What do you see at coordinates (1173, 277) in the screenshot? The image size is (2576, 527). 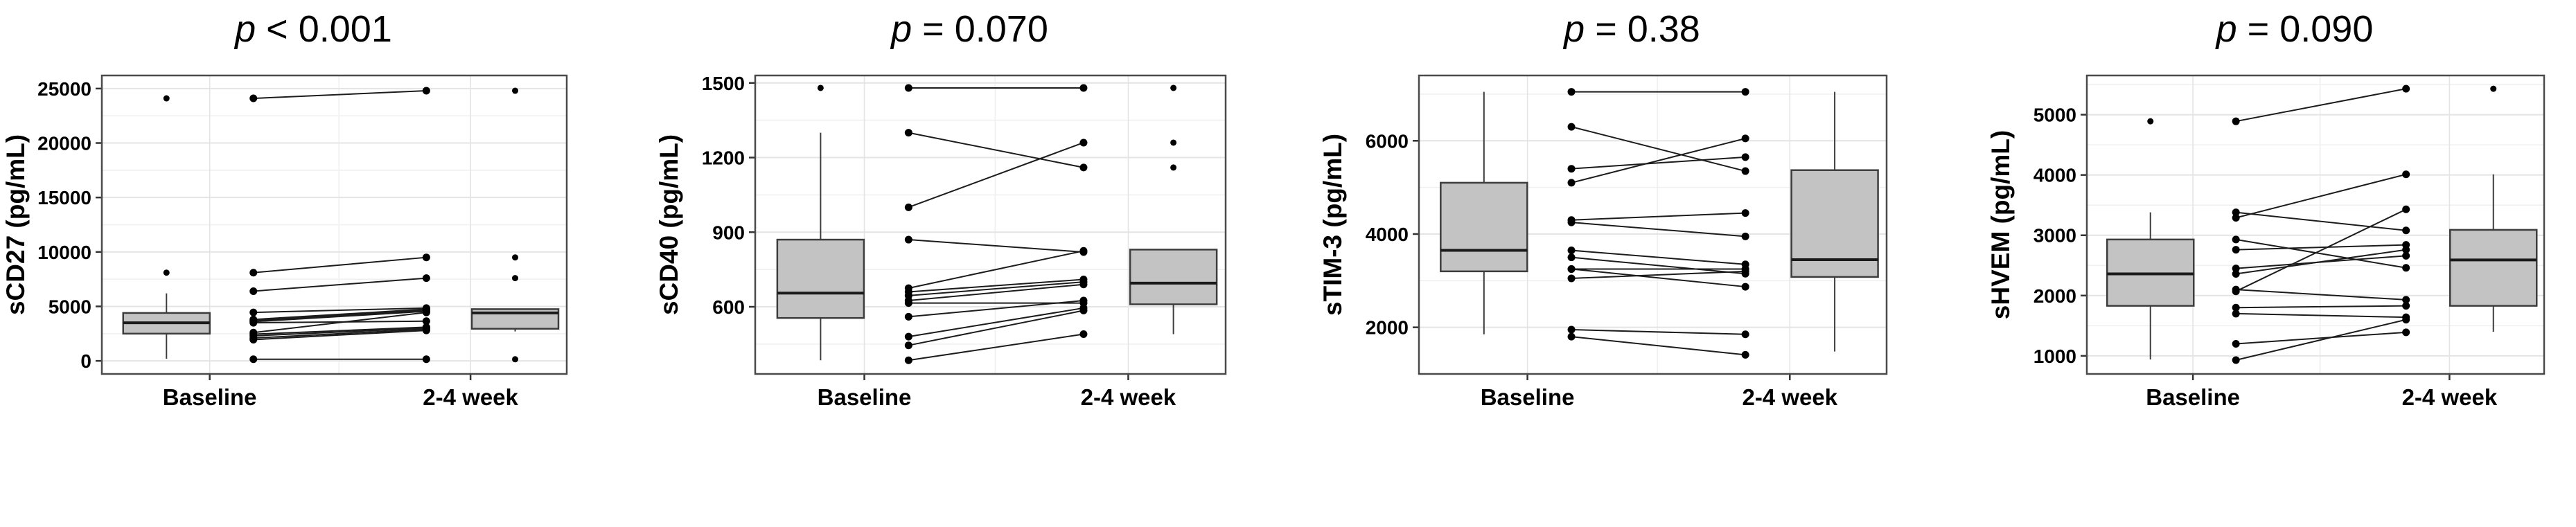 I see `week-box` at bounding box center [1173, 277].